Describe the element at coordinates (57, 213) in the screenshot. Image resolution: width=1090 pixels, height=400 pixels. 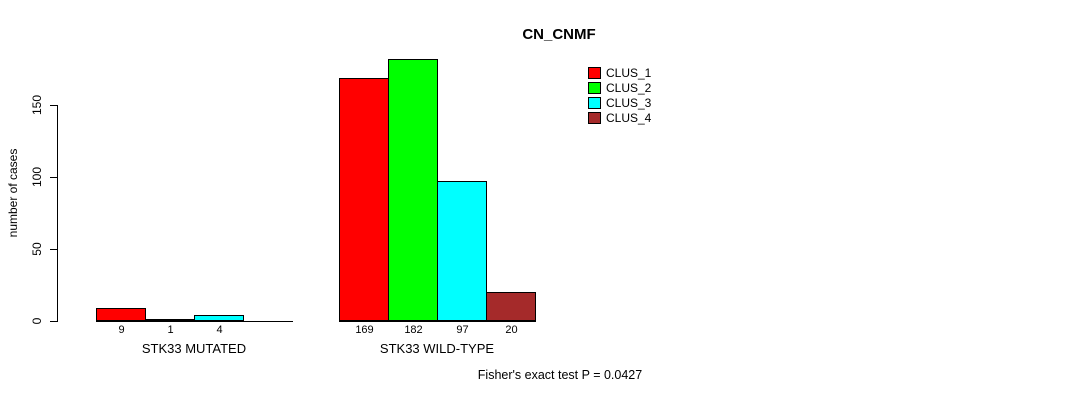
I see `y-axis-line` at that location.